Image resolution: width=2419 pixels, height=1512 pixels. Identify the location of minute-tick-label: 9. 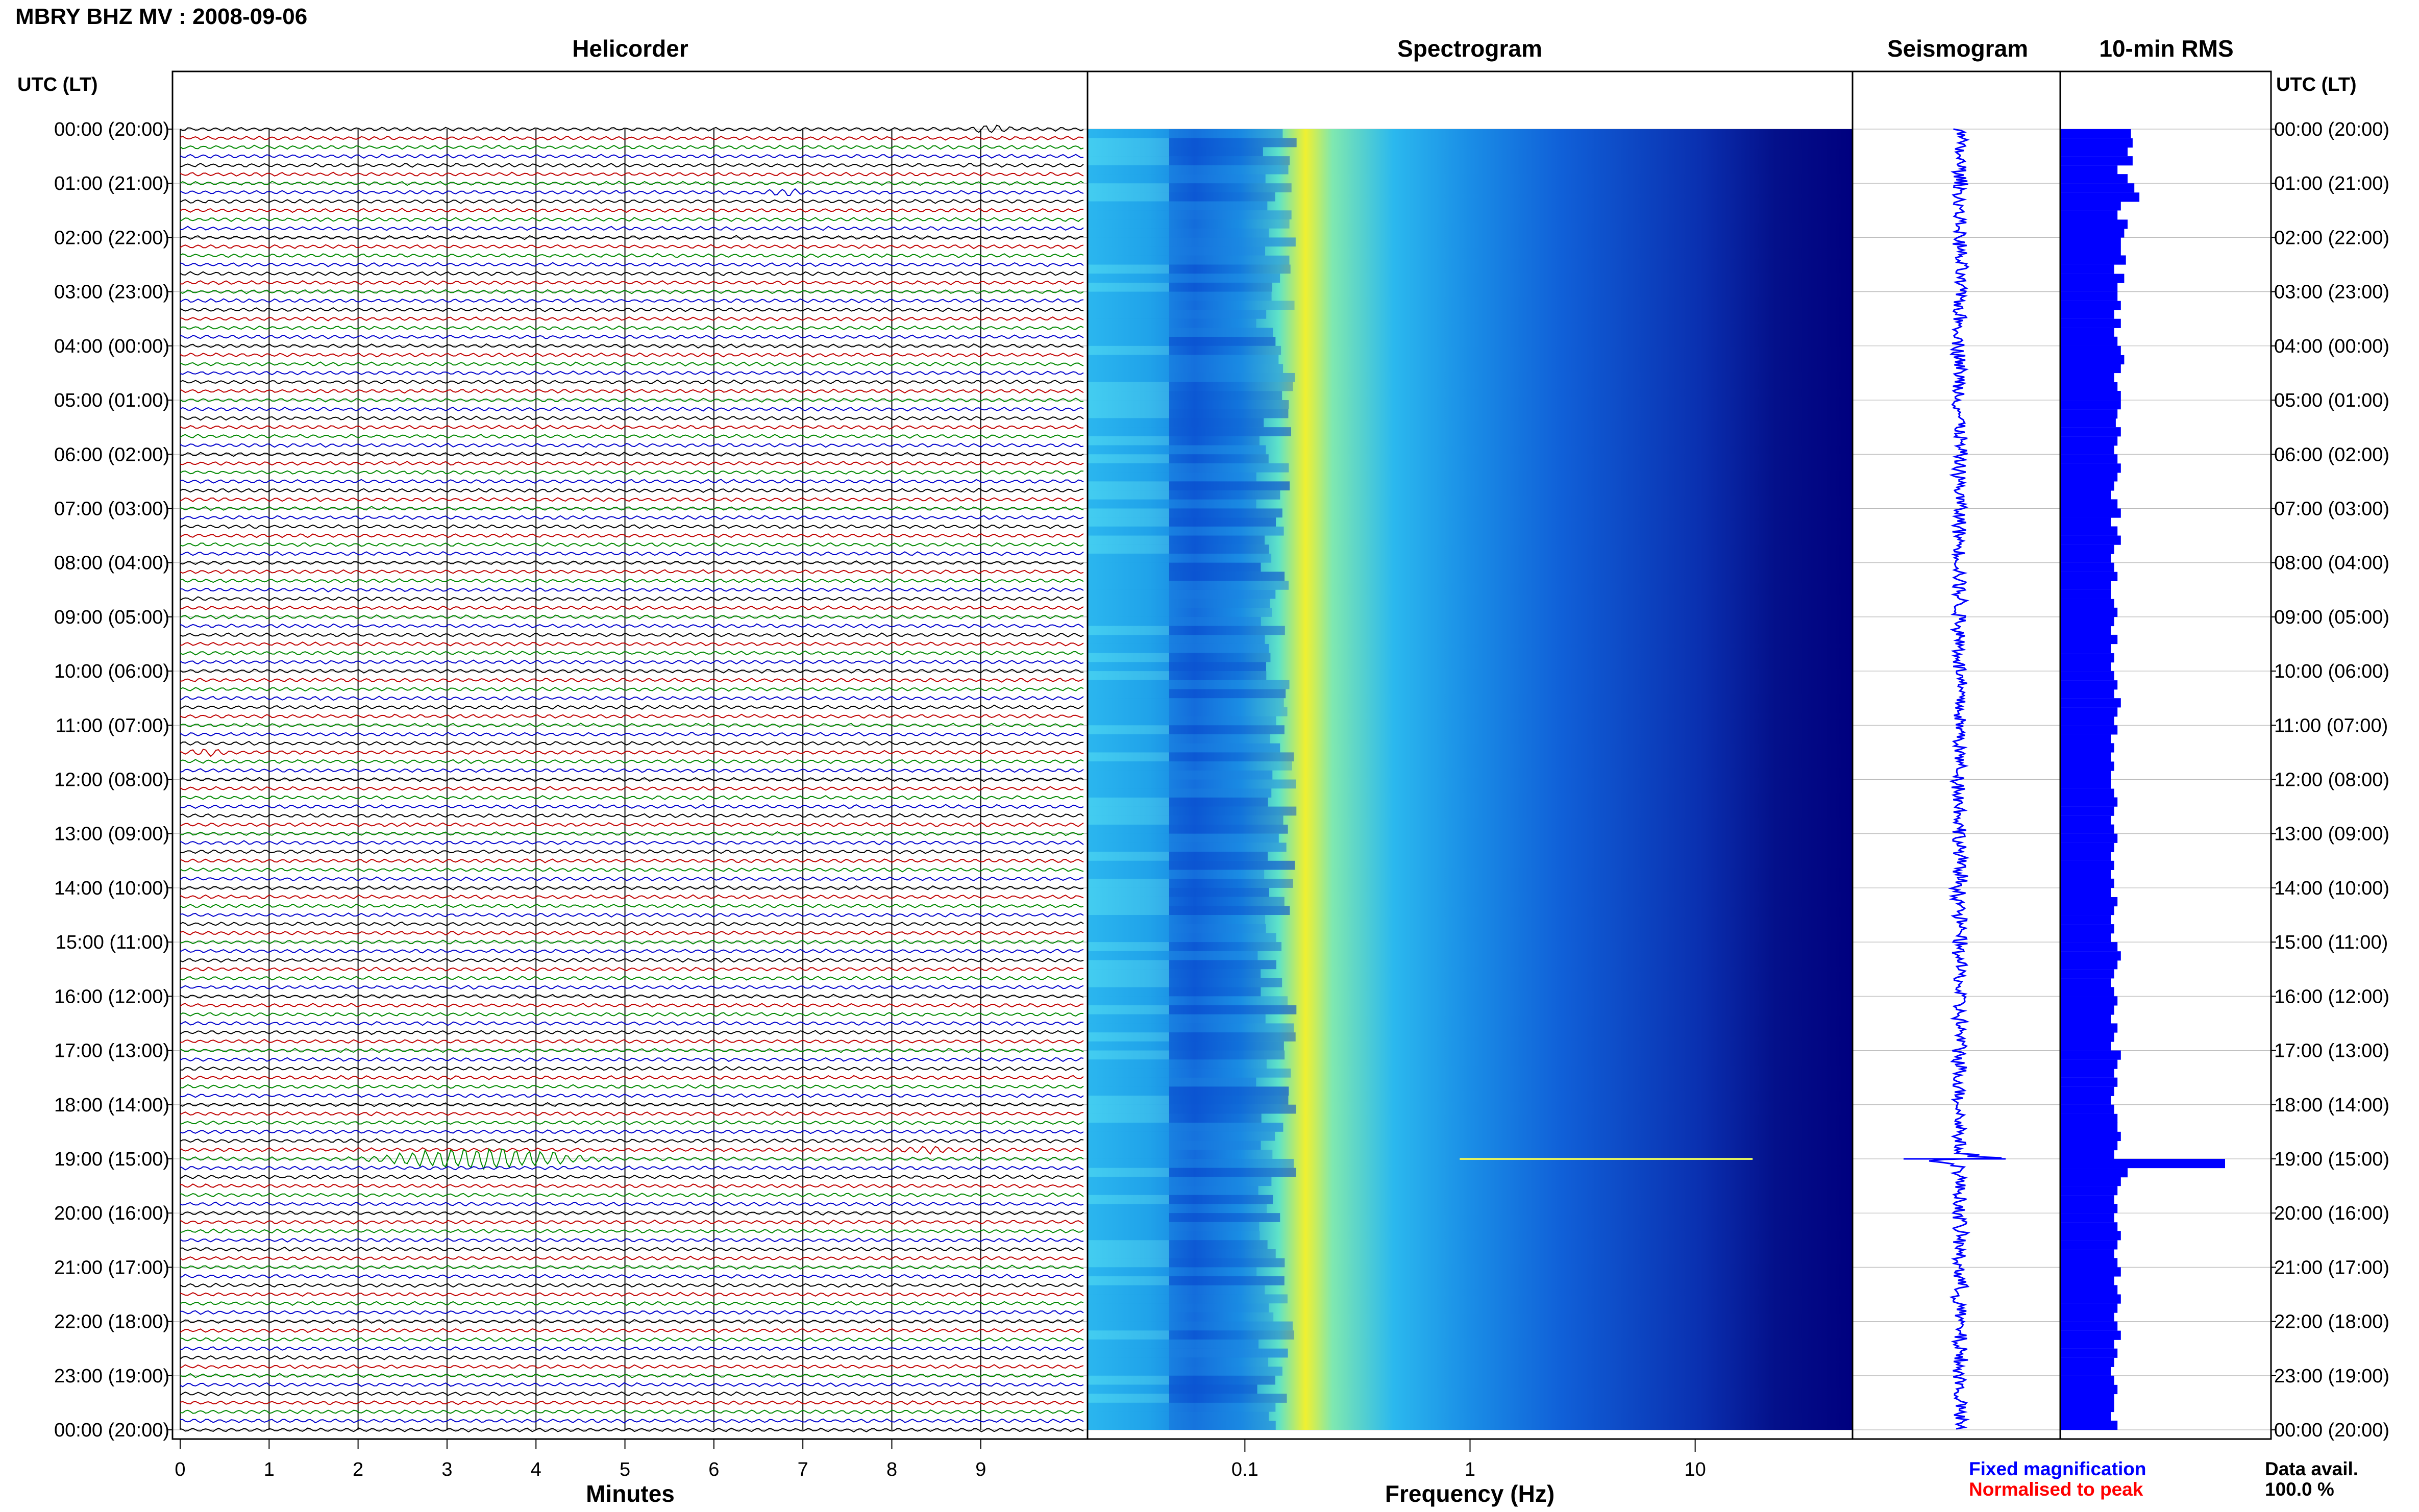
(980, 1469).